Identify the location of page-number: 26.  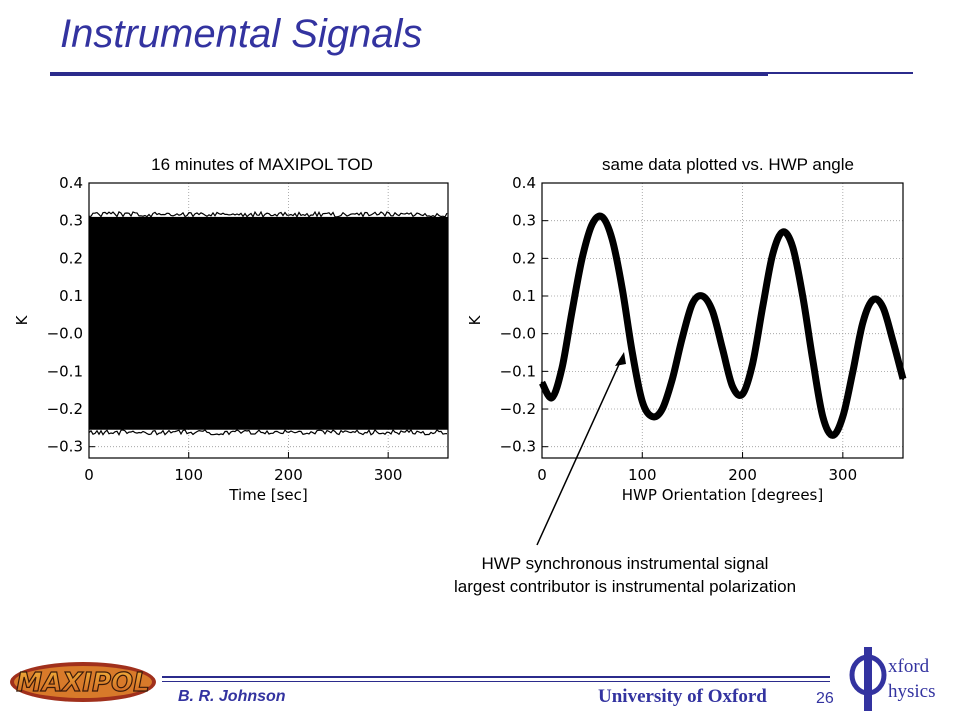
(825, 698).